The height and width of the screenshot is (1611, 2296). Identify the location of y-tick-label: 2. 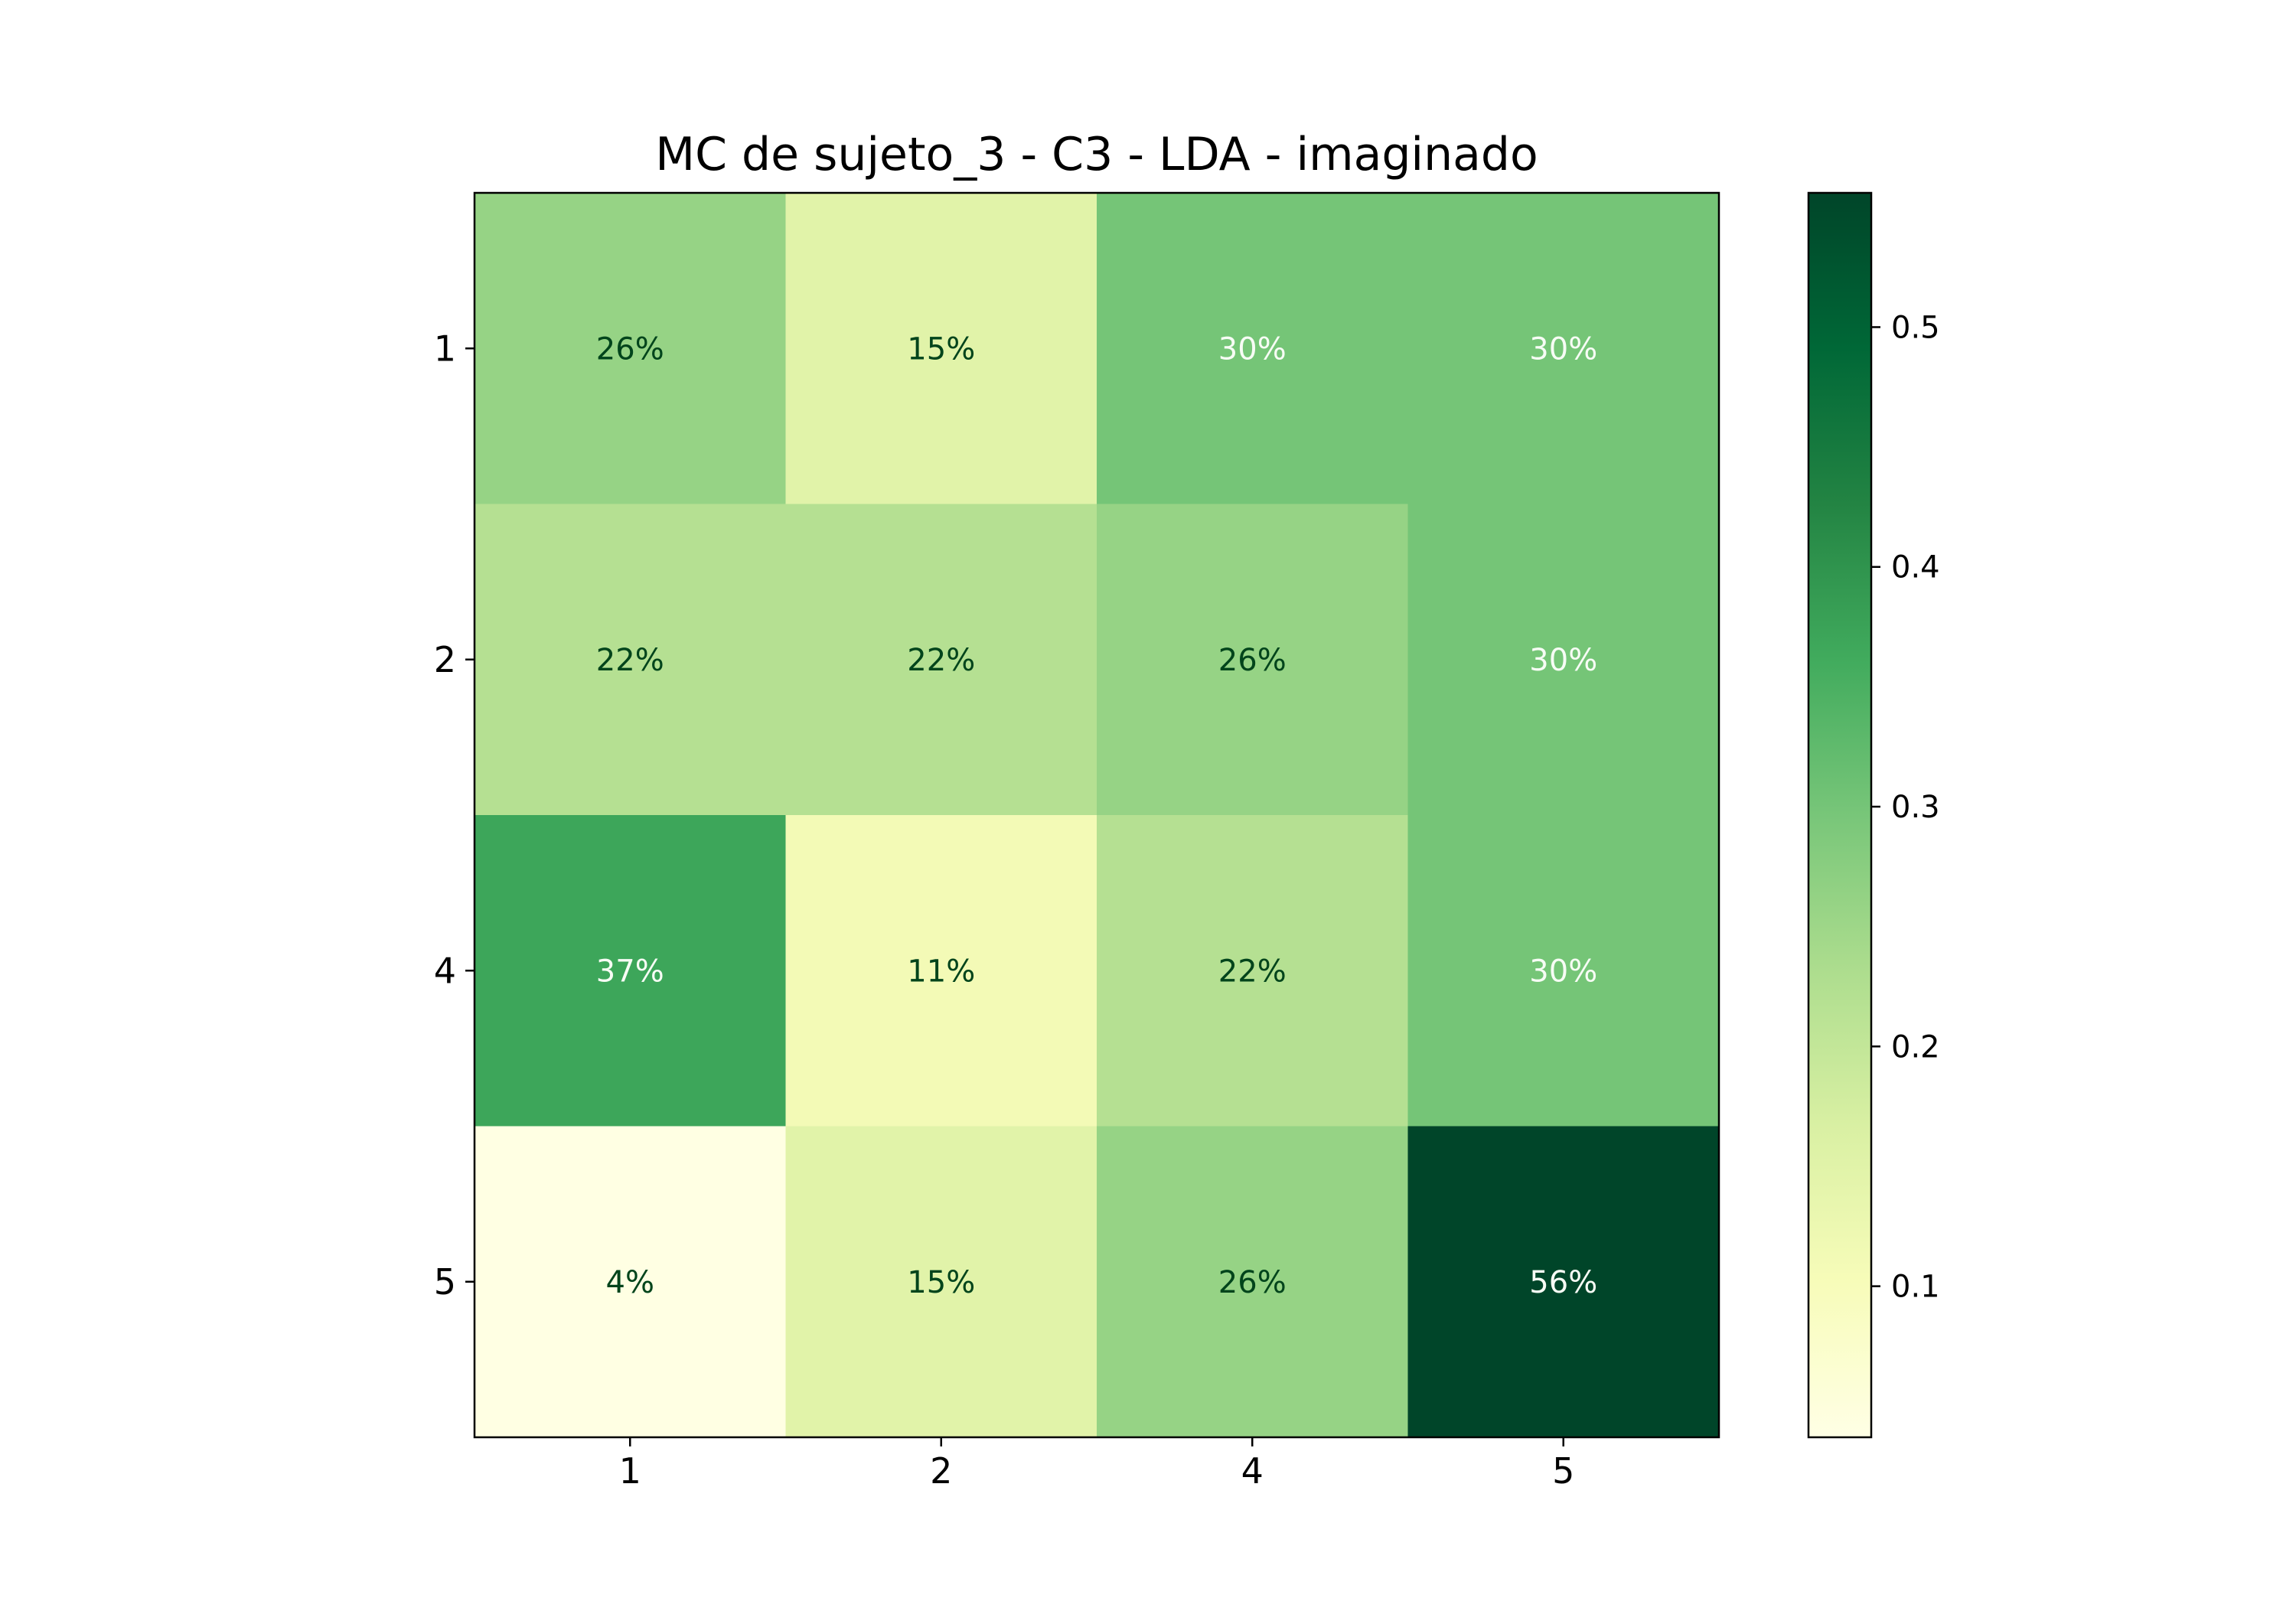
(445, 659).